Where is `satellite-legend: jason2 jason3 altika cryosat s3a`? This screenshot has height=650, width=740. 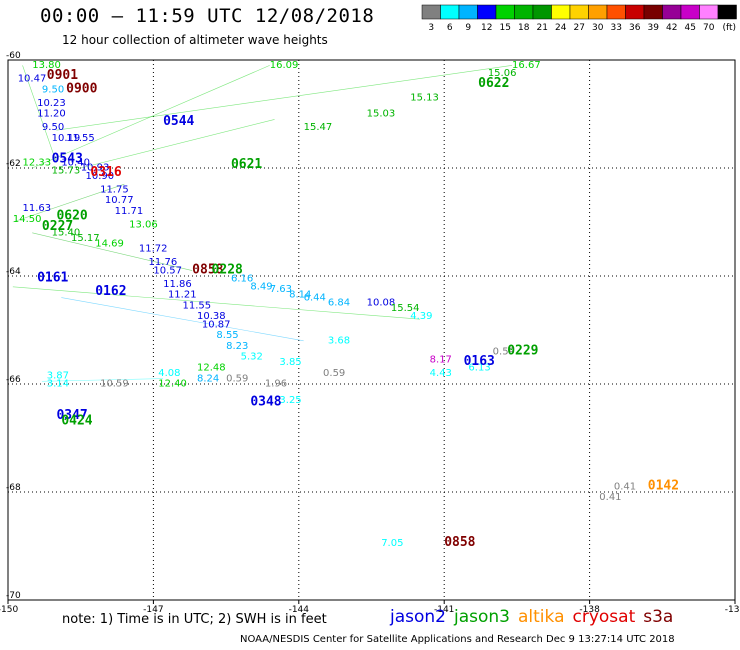
satellite-legend: jason2 jason3 altika cryosat s3a is located at coordinates (535, 617).